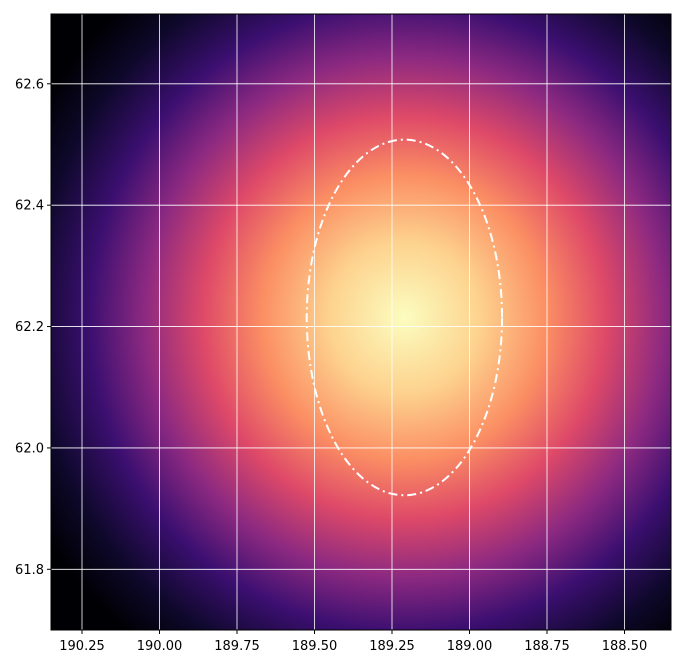  What do you see at coordinates (29, 84) in the screenshot?
I see `y-tick-label: 62.6` at bounding box center [29, 84].